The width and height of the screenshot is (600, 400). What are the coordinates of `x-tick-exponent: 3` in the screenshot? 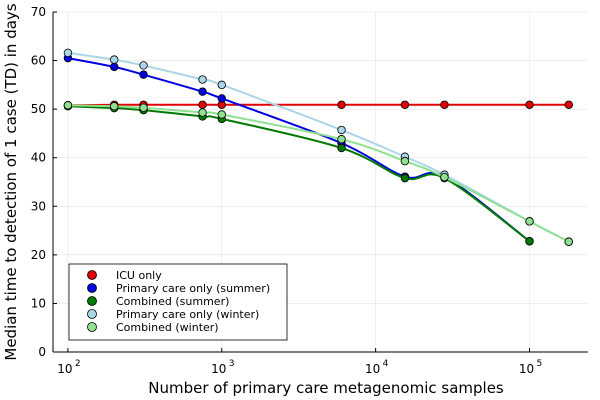 It's located at (232, 364).